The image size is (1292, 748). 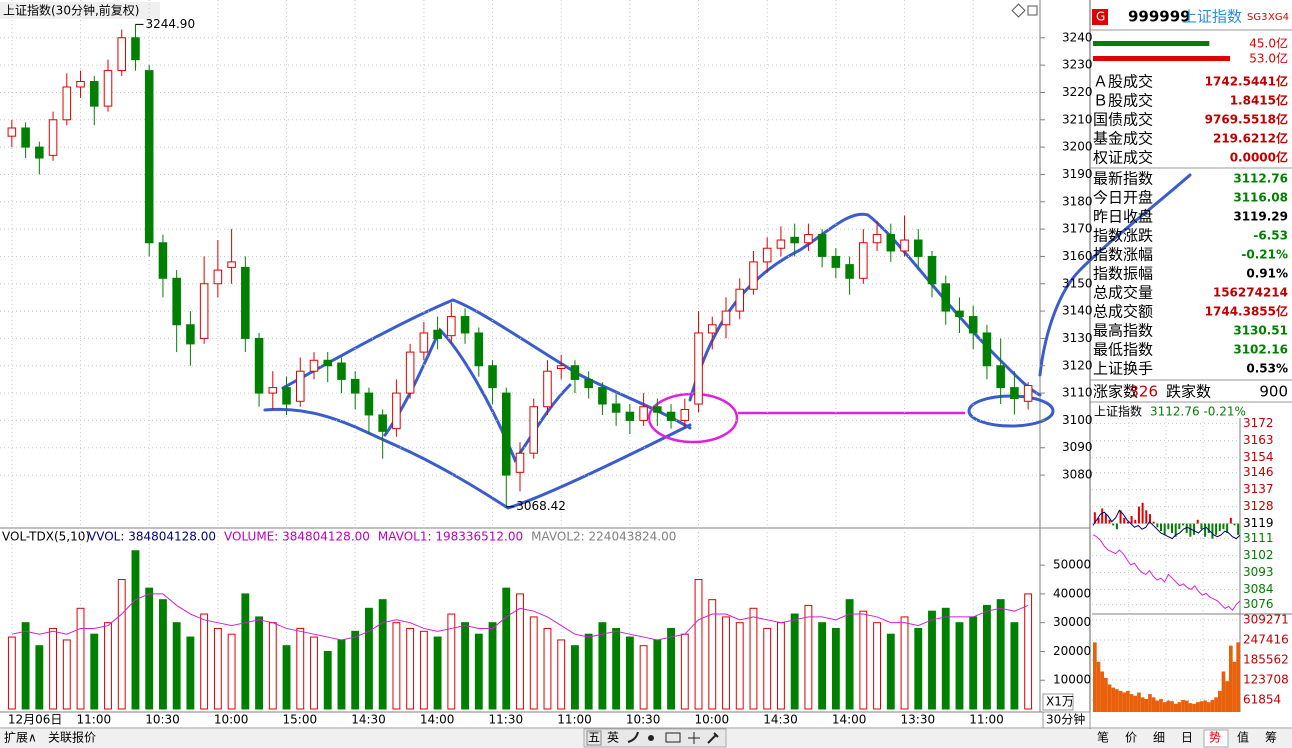 What do you see at coordinates (1159, 17) in the screenshot?
I see `quote-code: 999999` at bounding box center [1159, 17].